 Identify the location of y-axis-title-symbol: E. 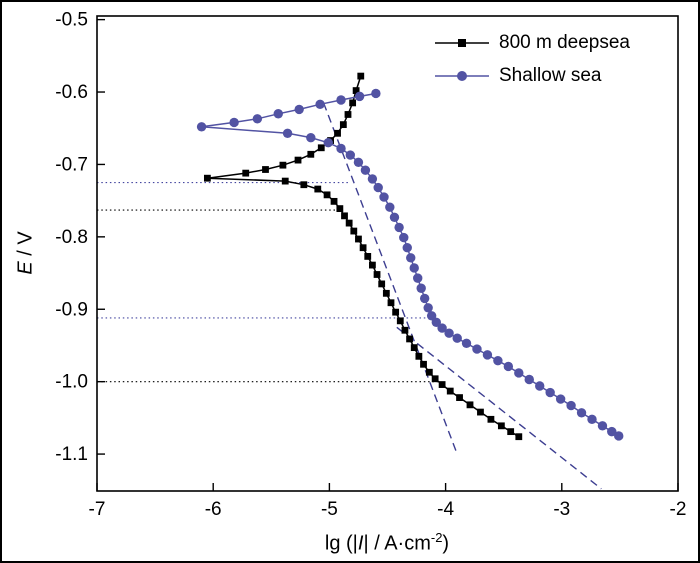
(25, 268).